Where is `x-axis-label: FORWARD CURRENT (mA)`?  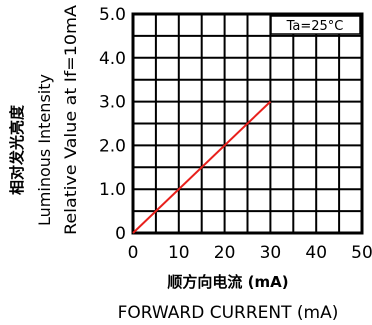
x-axis-label: FORWARD CURRENT (mA) is located at coordinates (228, 313).